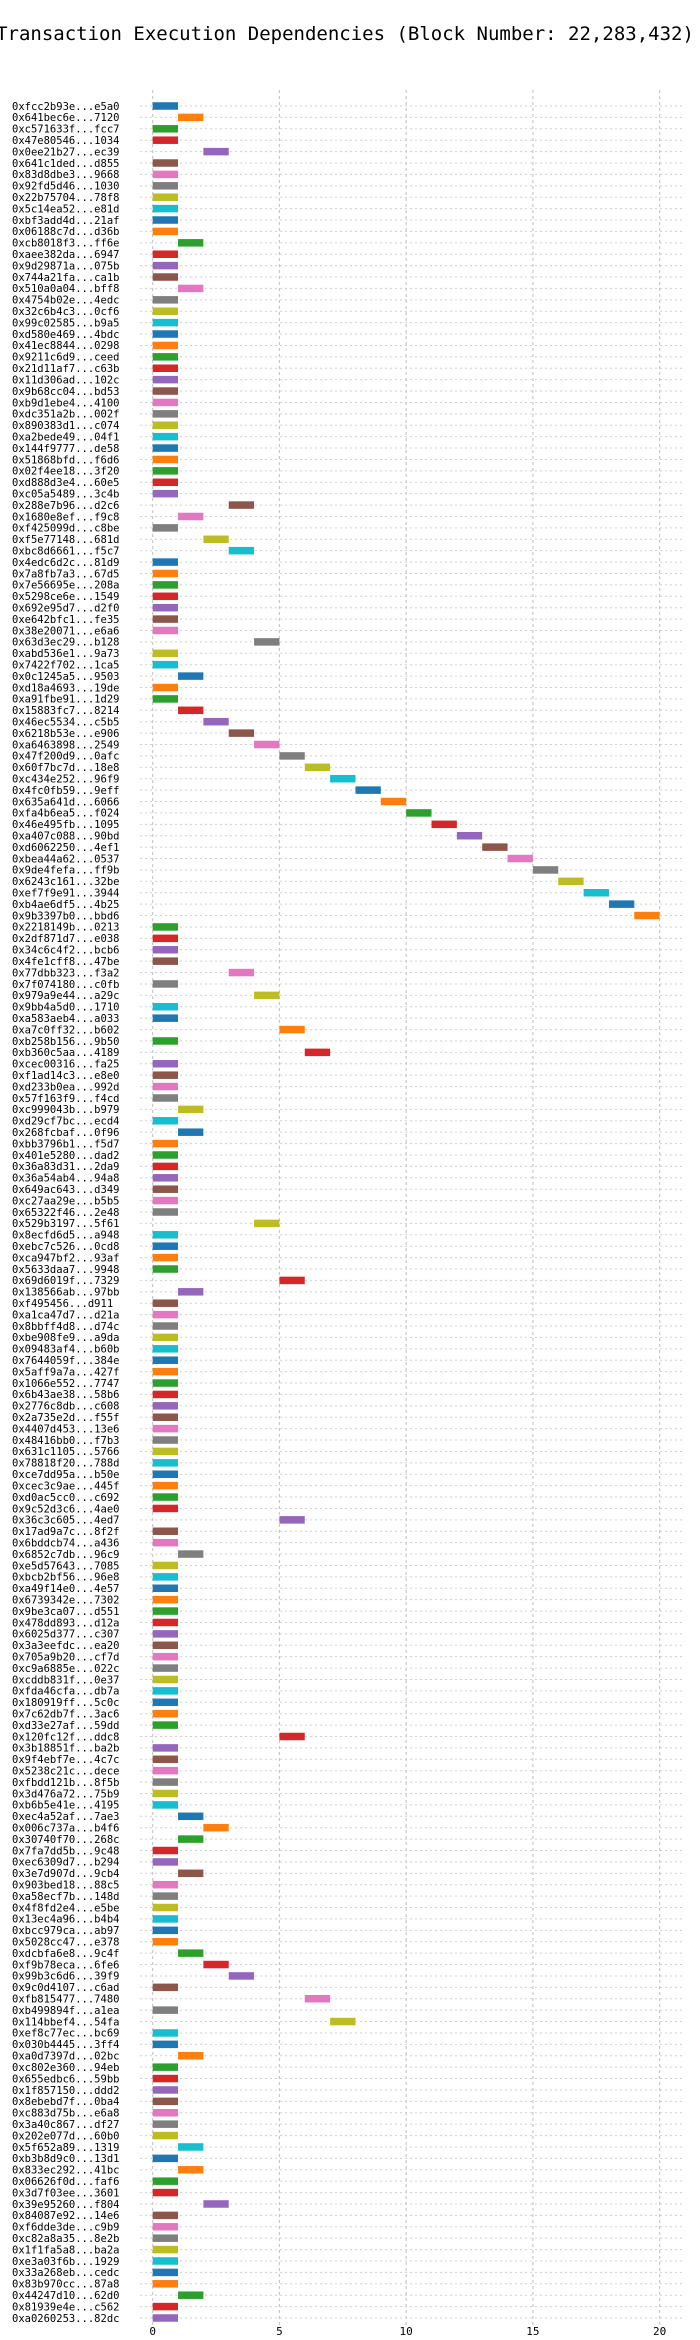 The height and width of the screenshot is (2340, 700). I want to click on transaction-label: 0x5f652a89...1319, so click(65, 2148).